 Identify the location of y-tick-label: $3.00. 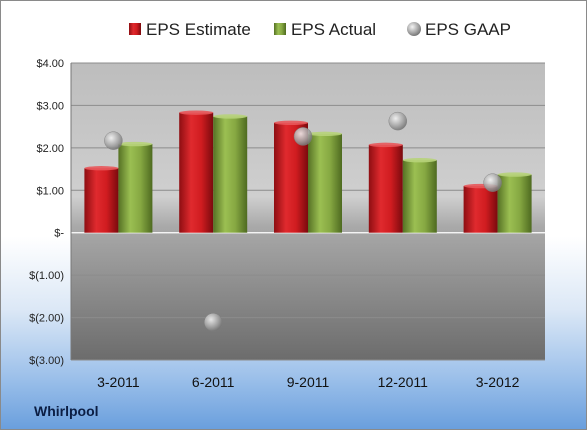
(50, 106).